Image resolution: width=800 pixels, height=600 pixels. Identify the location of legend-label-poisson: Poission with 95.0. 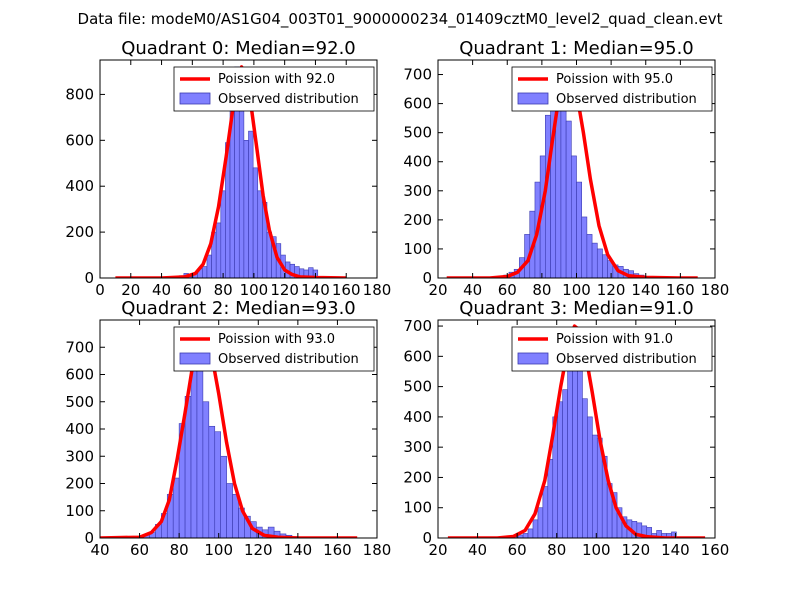
(614, 79).